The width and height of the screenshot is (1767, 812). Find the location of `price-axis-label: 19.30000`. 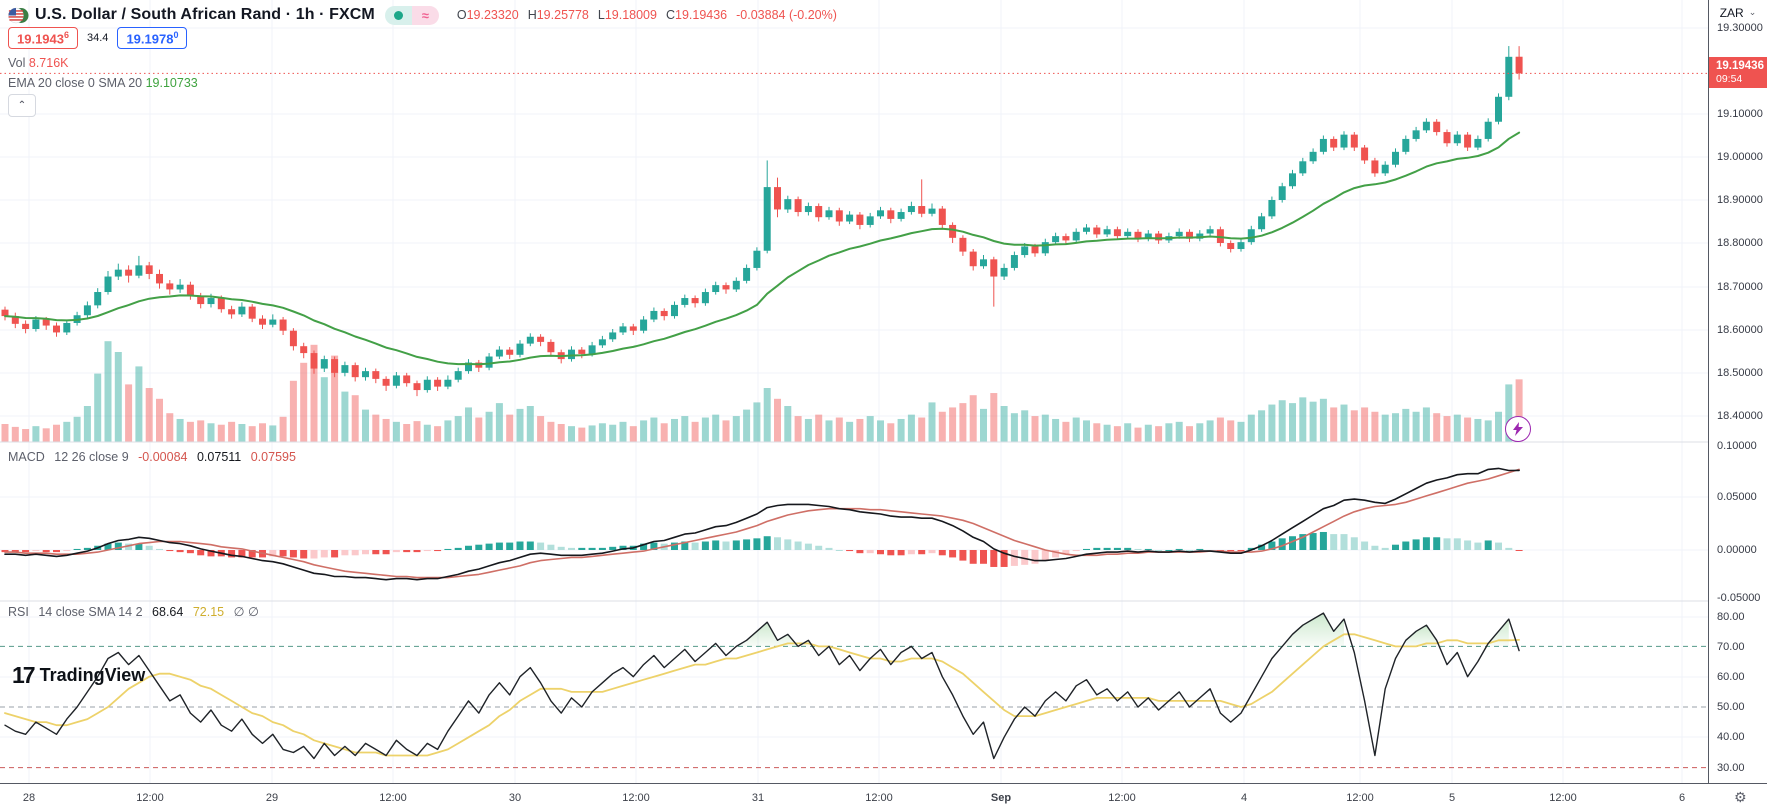

price-axis-label: 19.30000 is located at coordinates (1740, 28).